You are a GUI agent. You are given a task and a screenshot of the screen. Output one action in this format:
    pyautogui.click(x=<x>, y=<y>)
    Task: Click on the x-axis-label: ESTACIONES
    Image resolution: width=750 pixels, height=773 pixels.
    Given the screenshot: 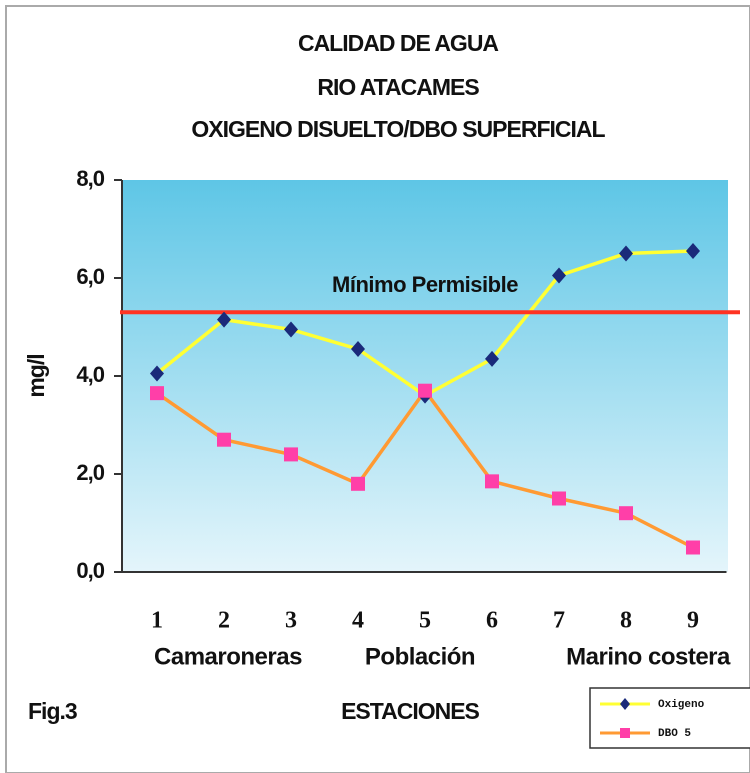 What is the action you would take?
    pyautogui.click(x=410, y=711)
    